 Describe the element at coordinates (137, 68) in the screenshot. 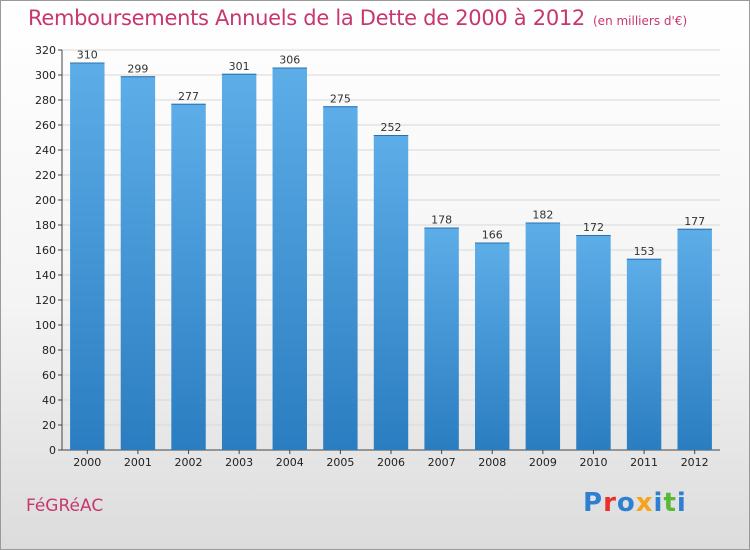

I see `bar-value-label: 299` at that location.